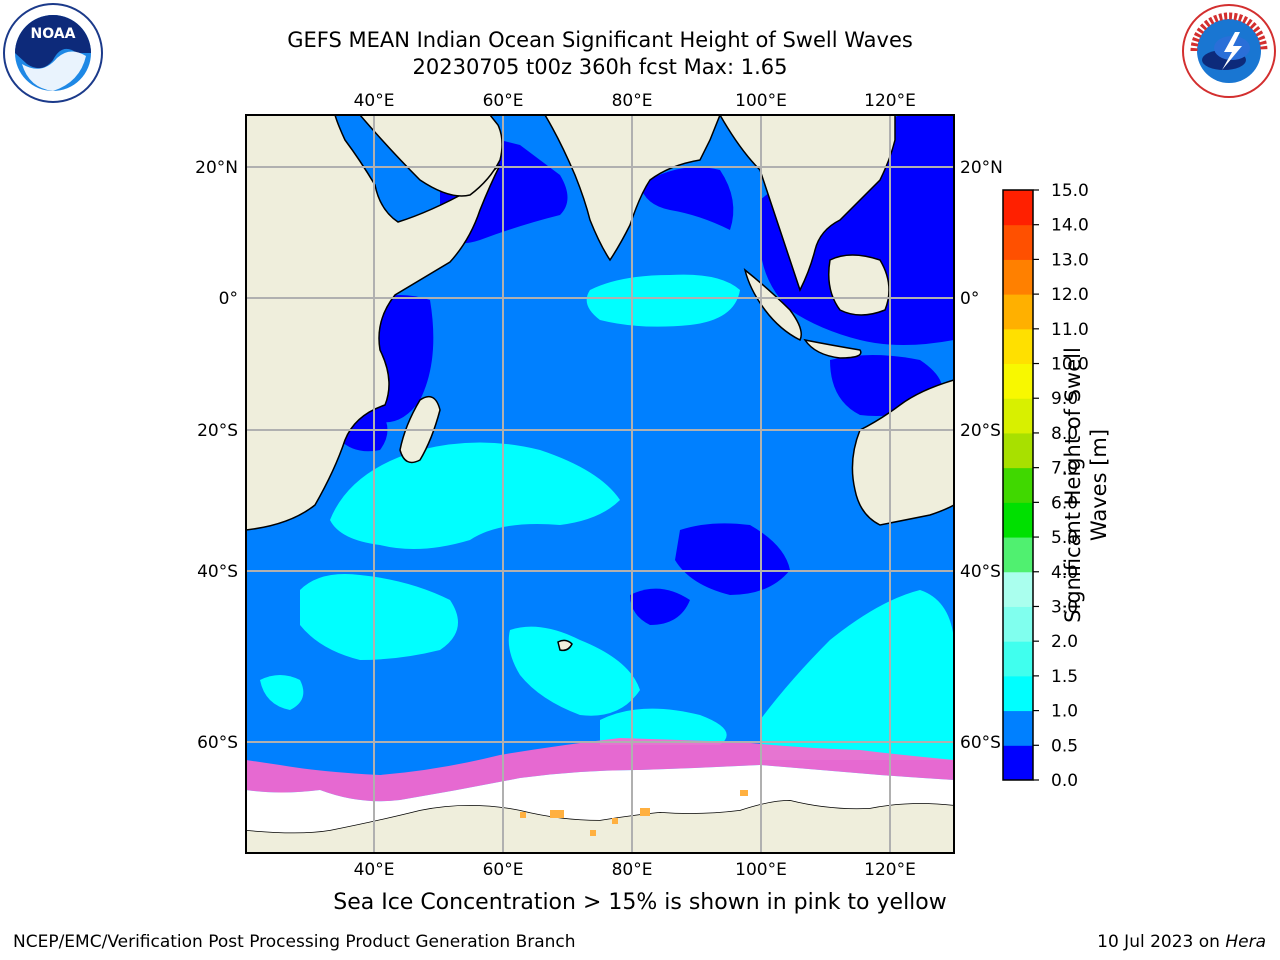 The height and width of the screenshot is (960, 1280). What do you see at coordinates (1229, 51) in the screenshot?
I see `nws-logo` at bounding box center [1229, 51].